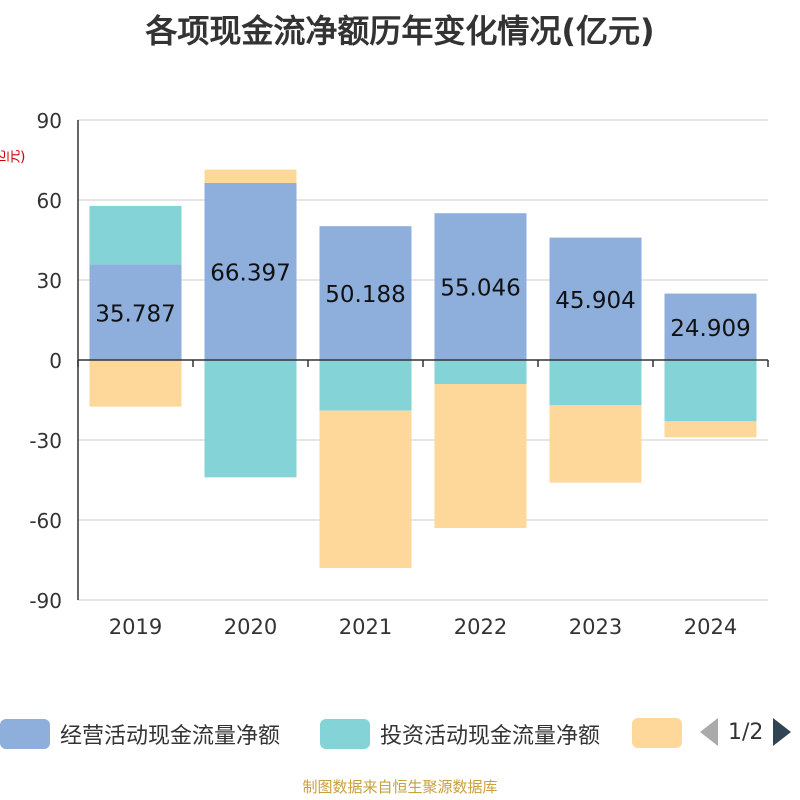 This screenshot has width=800, height=800. What do you see at coordinates (710, 627) in the screenshot?
I see `x-tick-label-2024: 2024` at bounding box center [710, 627].